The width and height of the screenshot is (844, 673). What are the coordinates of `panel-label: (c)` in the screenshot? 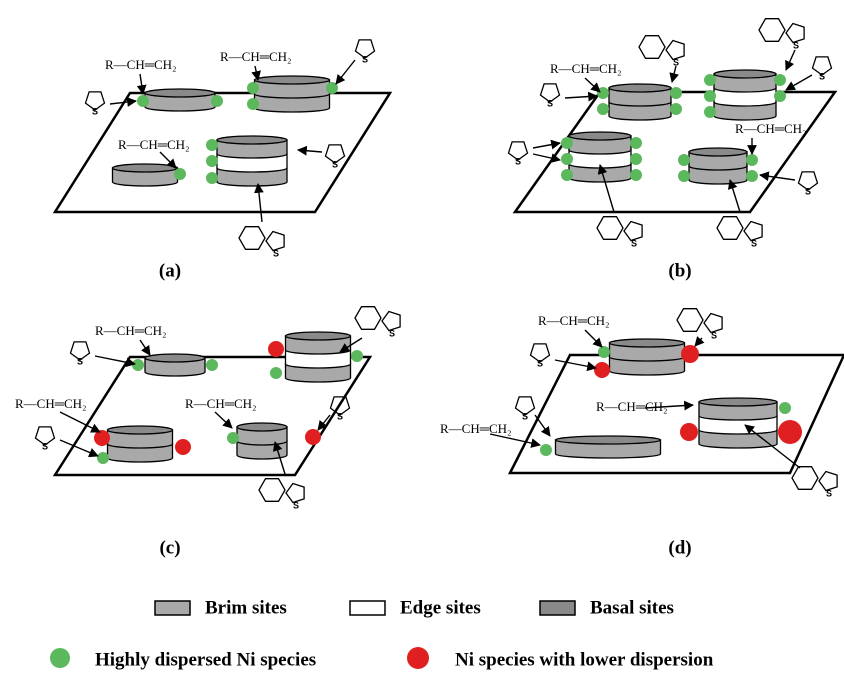 It's located at (169, 547).